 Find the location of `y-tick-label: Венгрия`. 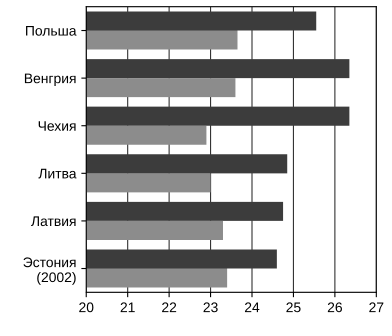

y-tick-label: Венгрия is located at coordinates (50, 80).